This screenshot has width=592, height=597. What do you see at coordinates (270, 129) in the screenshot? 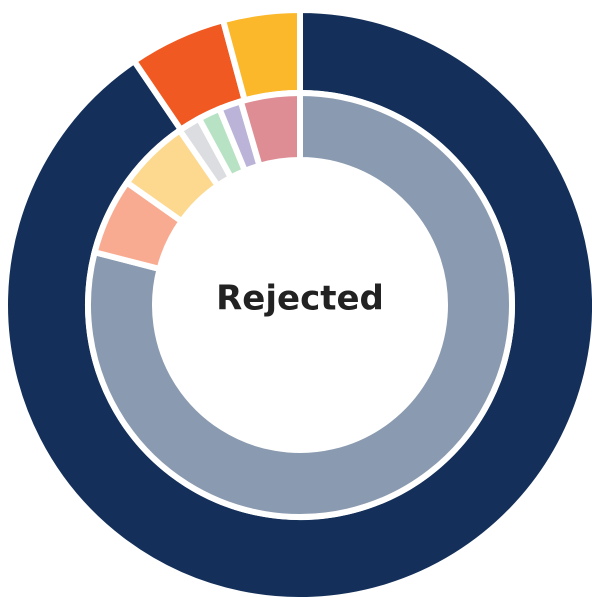
I see `donut-segment` at bounding box center [270, 129].